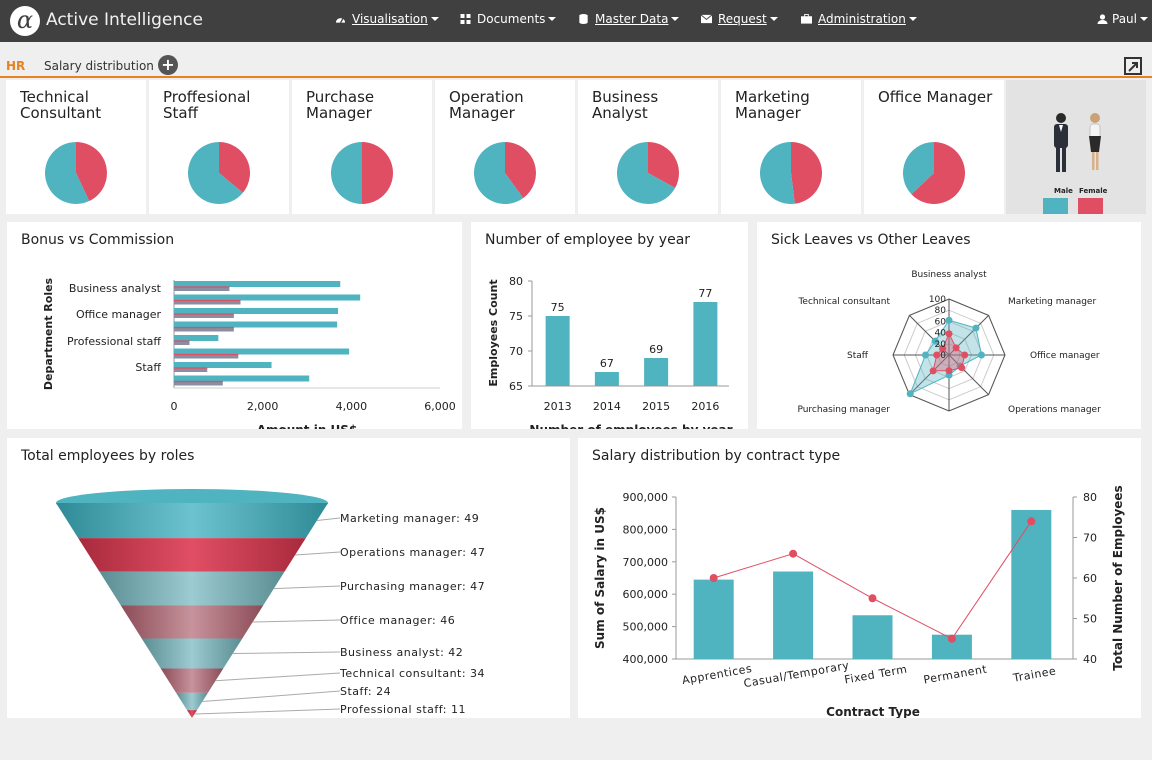  I want to click on gender-legend-card: Male Female, so click(1076, 147).